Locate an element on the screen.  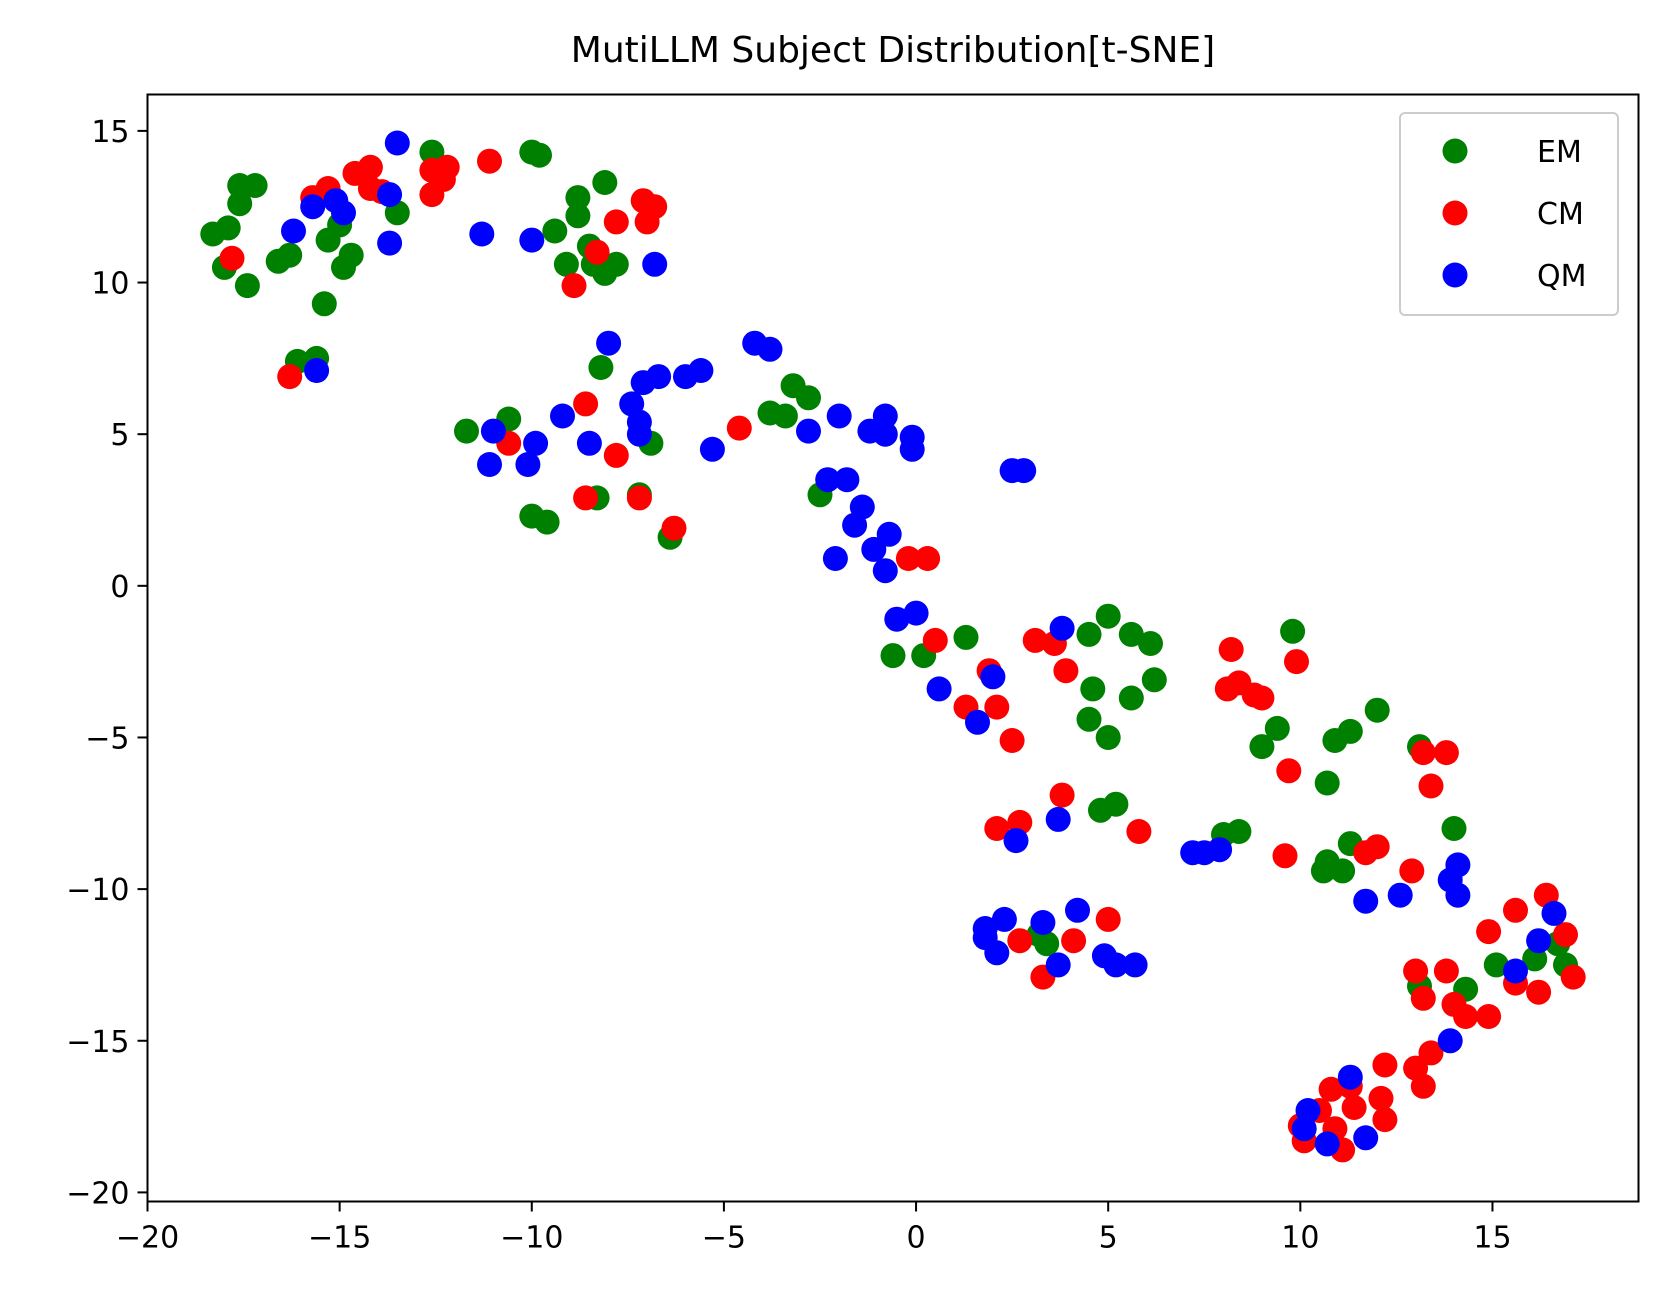
legend-marker-em is located at coordinates (1455, 151).